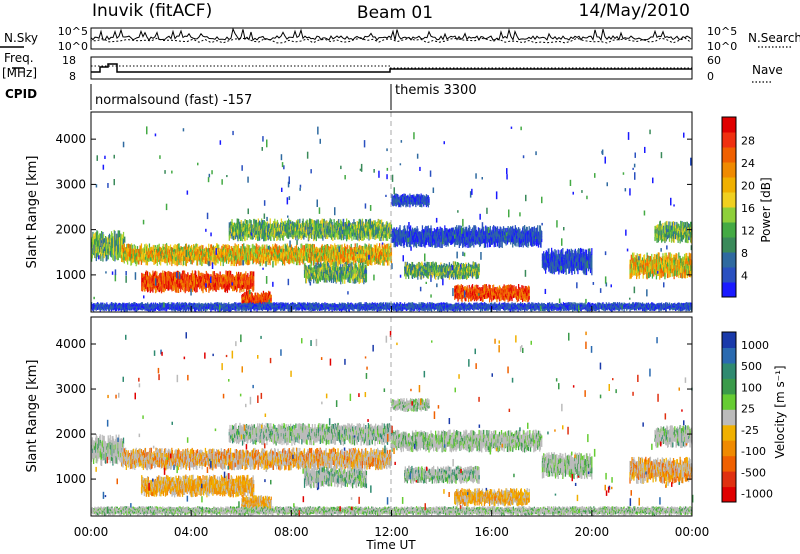 This screenshot has height=554, width=800. What do you see at coordinates (21, 94) in the screenshot?
I see `cpid-label: CPID` at bounding box center [21, 94].